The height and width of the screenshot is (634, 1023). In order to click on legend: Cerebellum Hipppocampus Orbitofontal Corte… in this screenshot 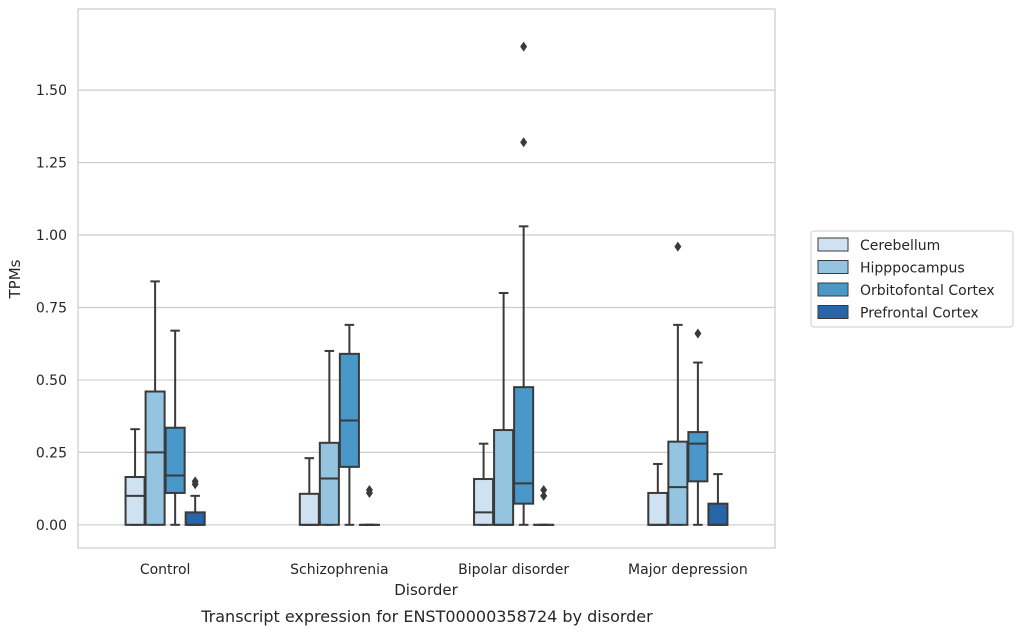, I will do `click(912, 279)`.